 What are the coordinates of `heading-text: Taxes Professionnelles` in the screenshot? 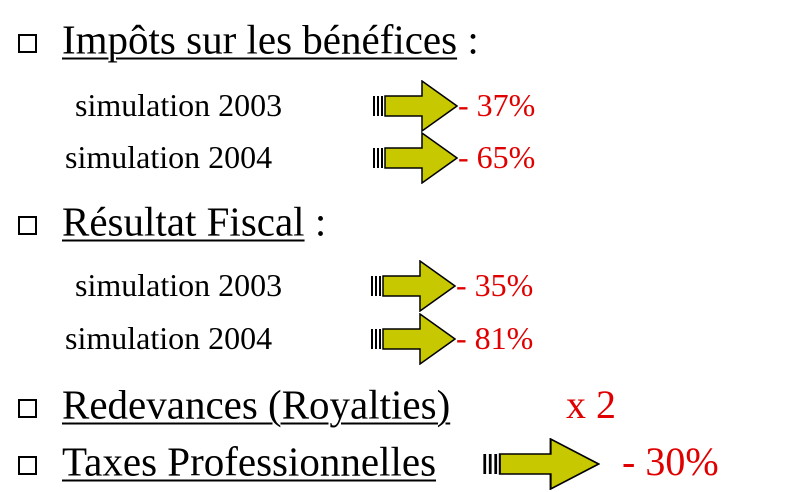 It's located at (249, 461).